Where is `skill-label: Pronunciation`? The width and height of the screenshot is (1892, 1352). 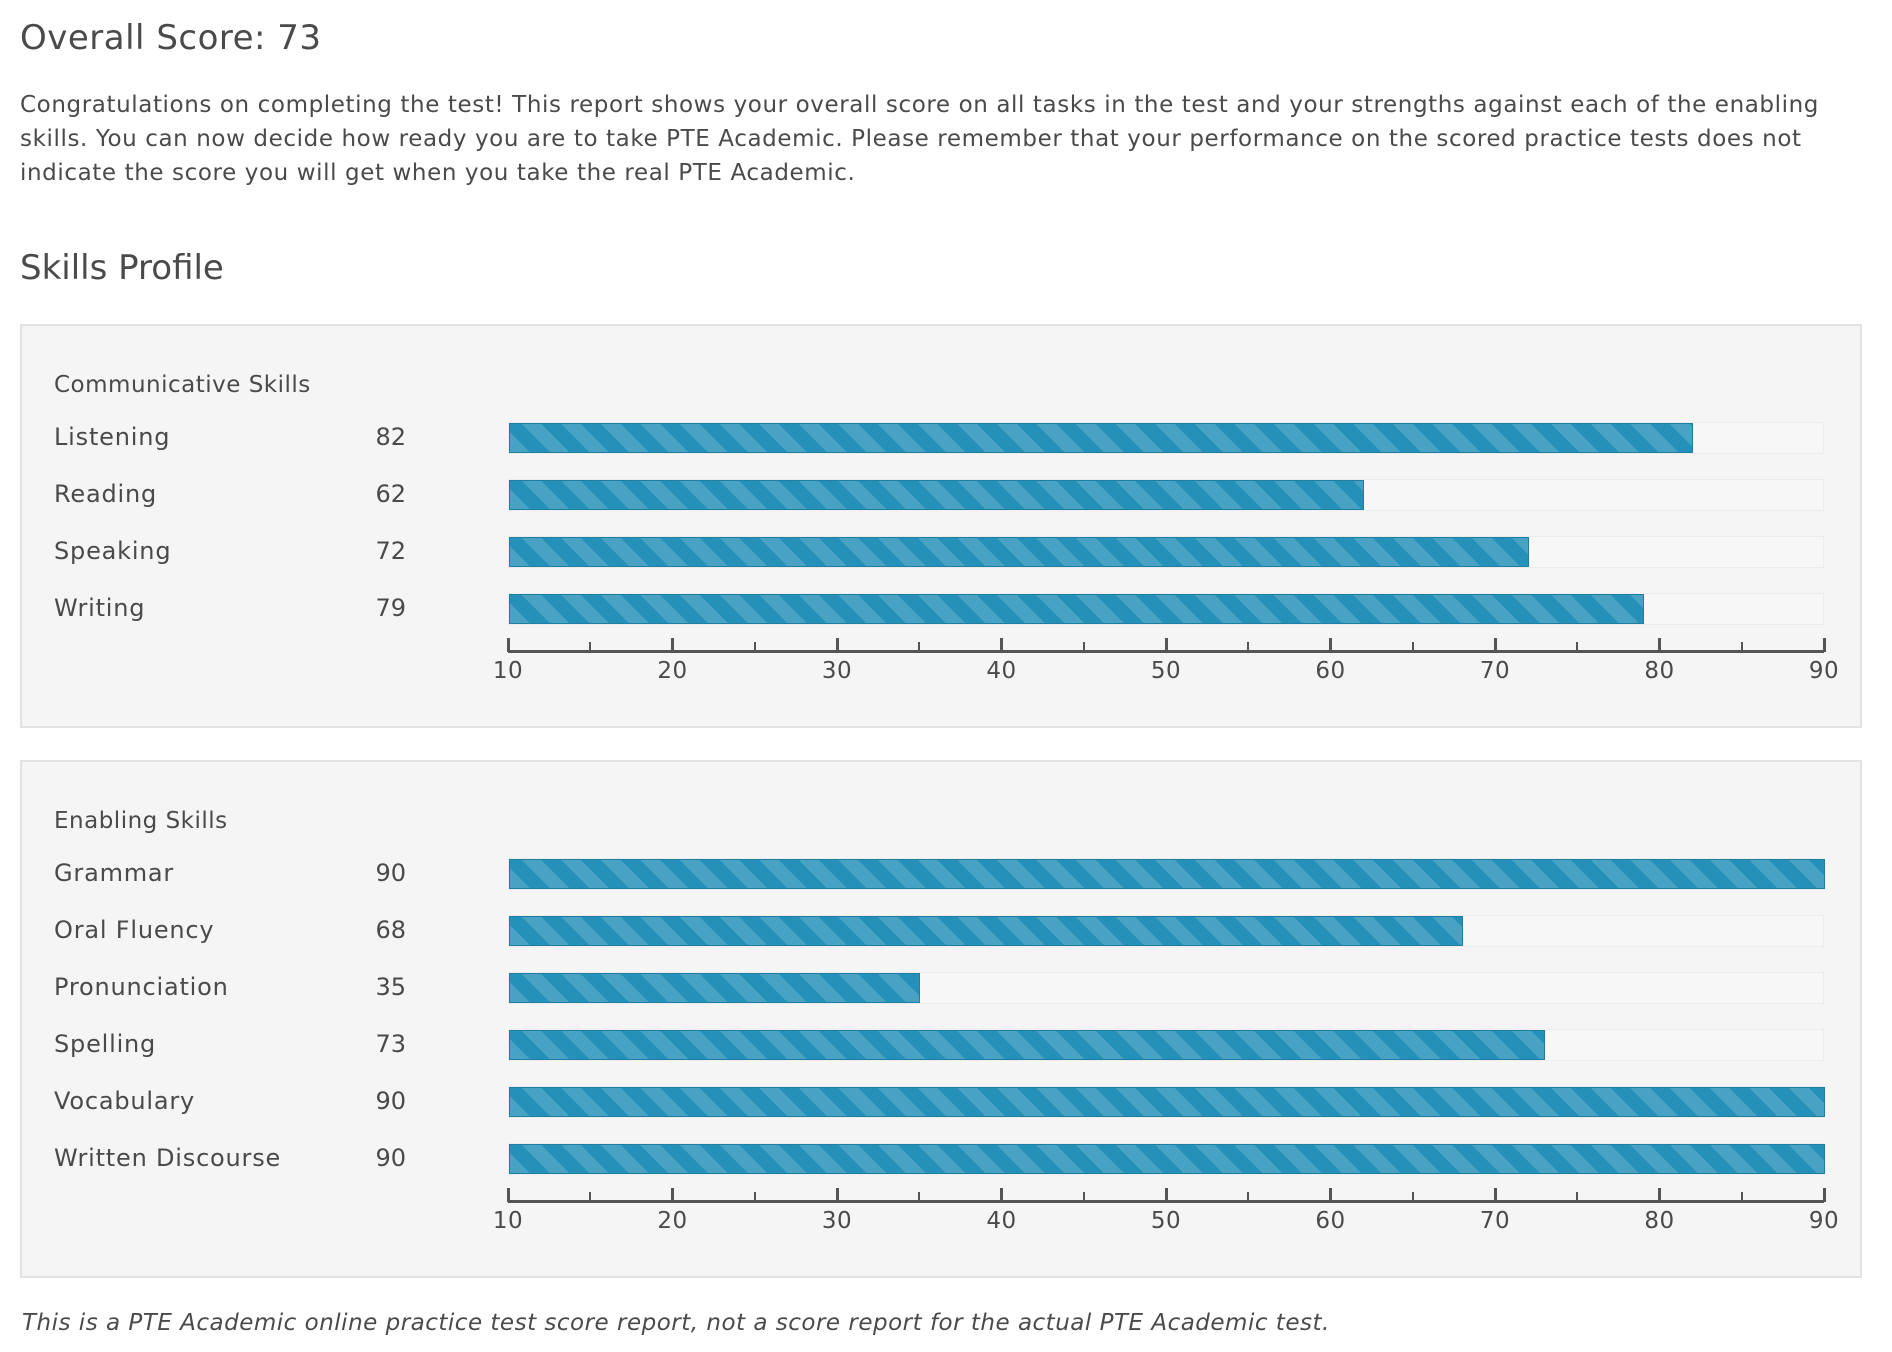
skill-label: Pronunciation is located at coordinates (141, 987).